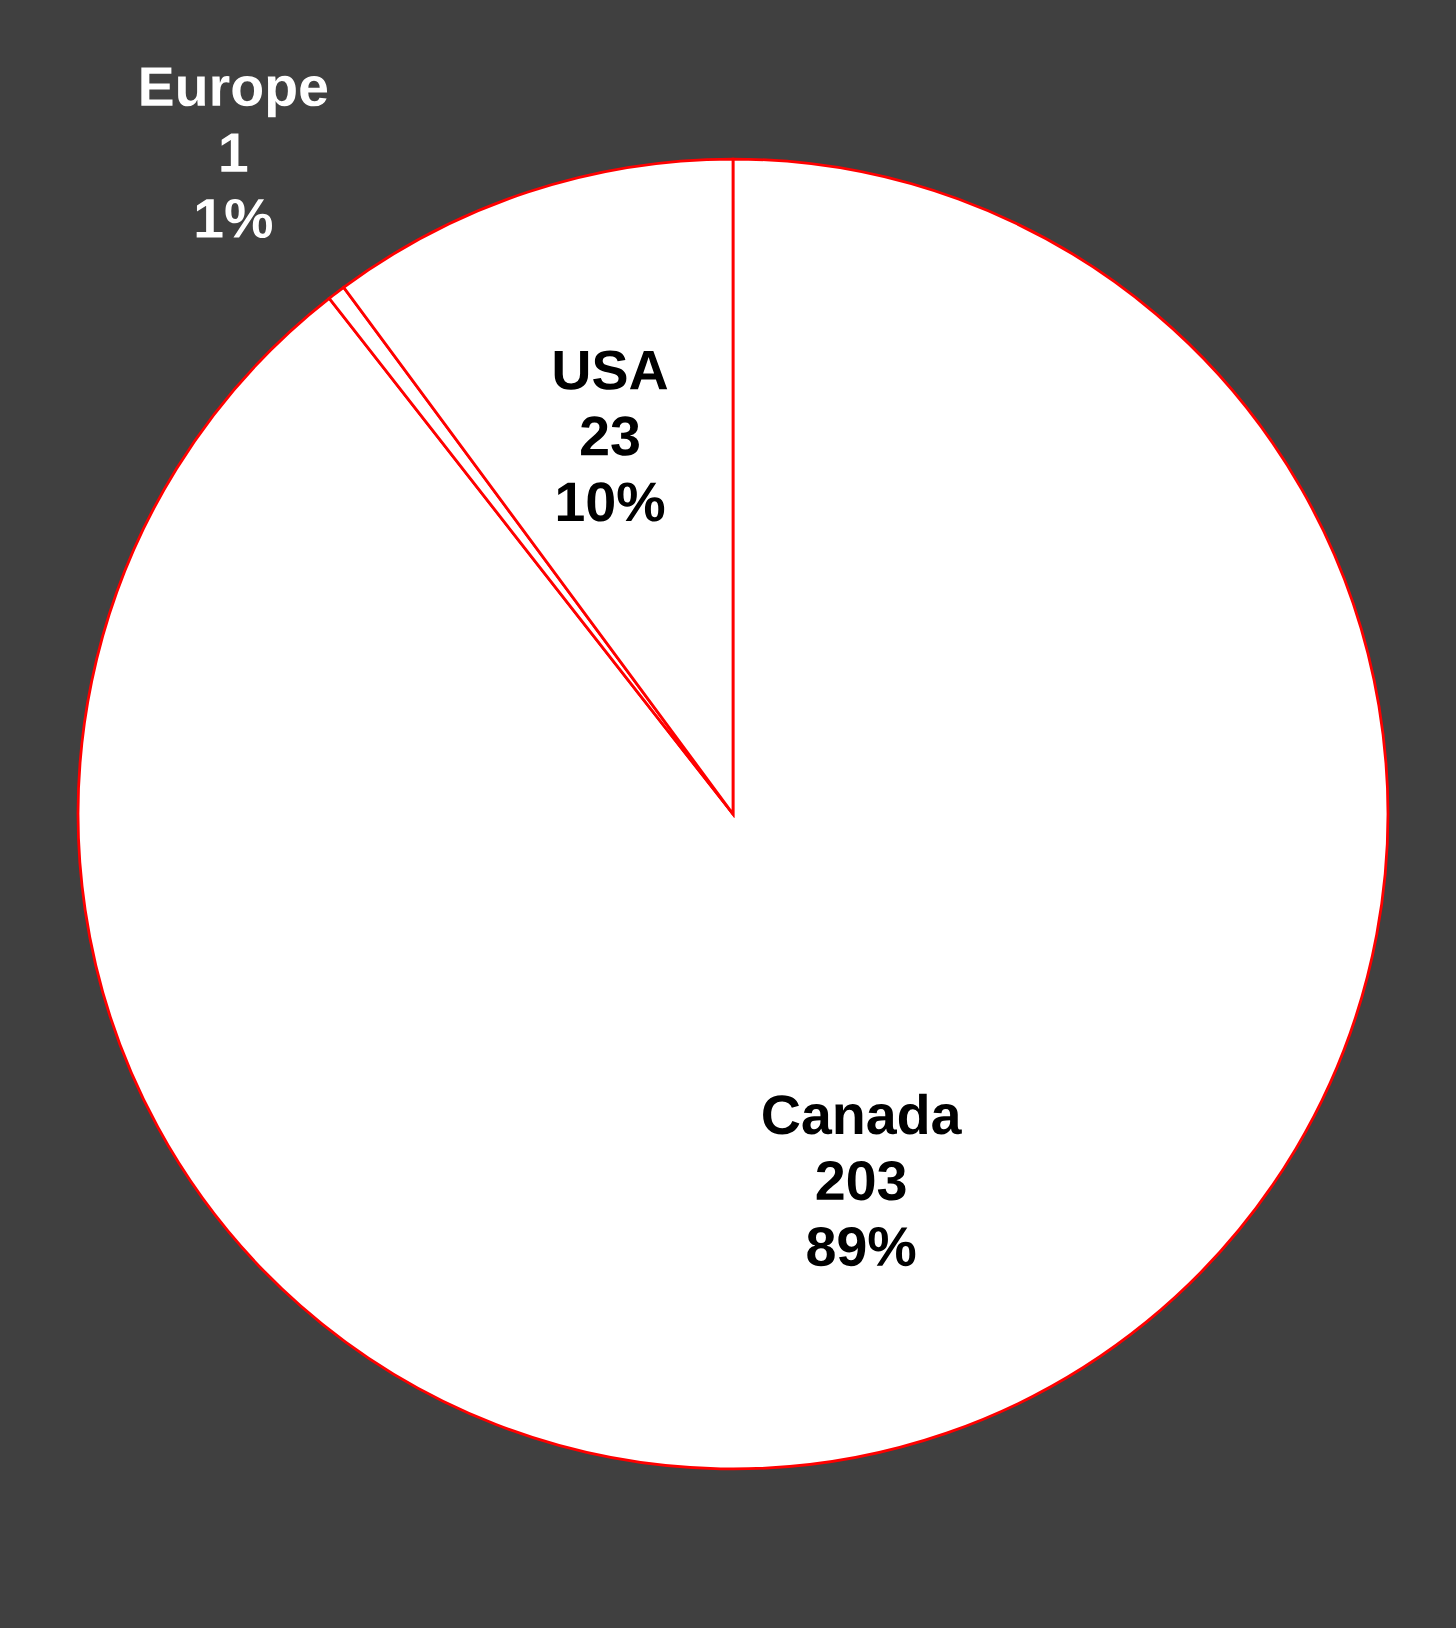 This screenshot has width=1456, height=1628. What do you see at coordinates (234, 92) in the screenshot?
I see `slice-label: Europe` at bounding box center [234, 92].